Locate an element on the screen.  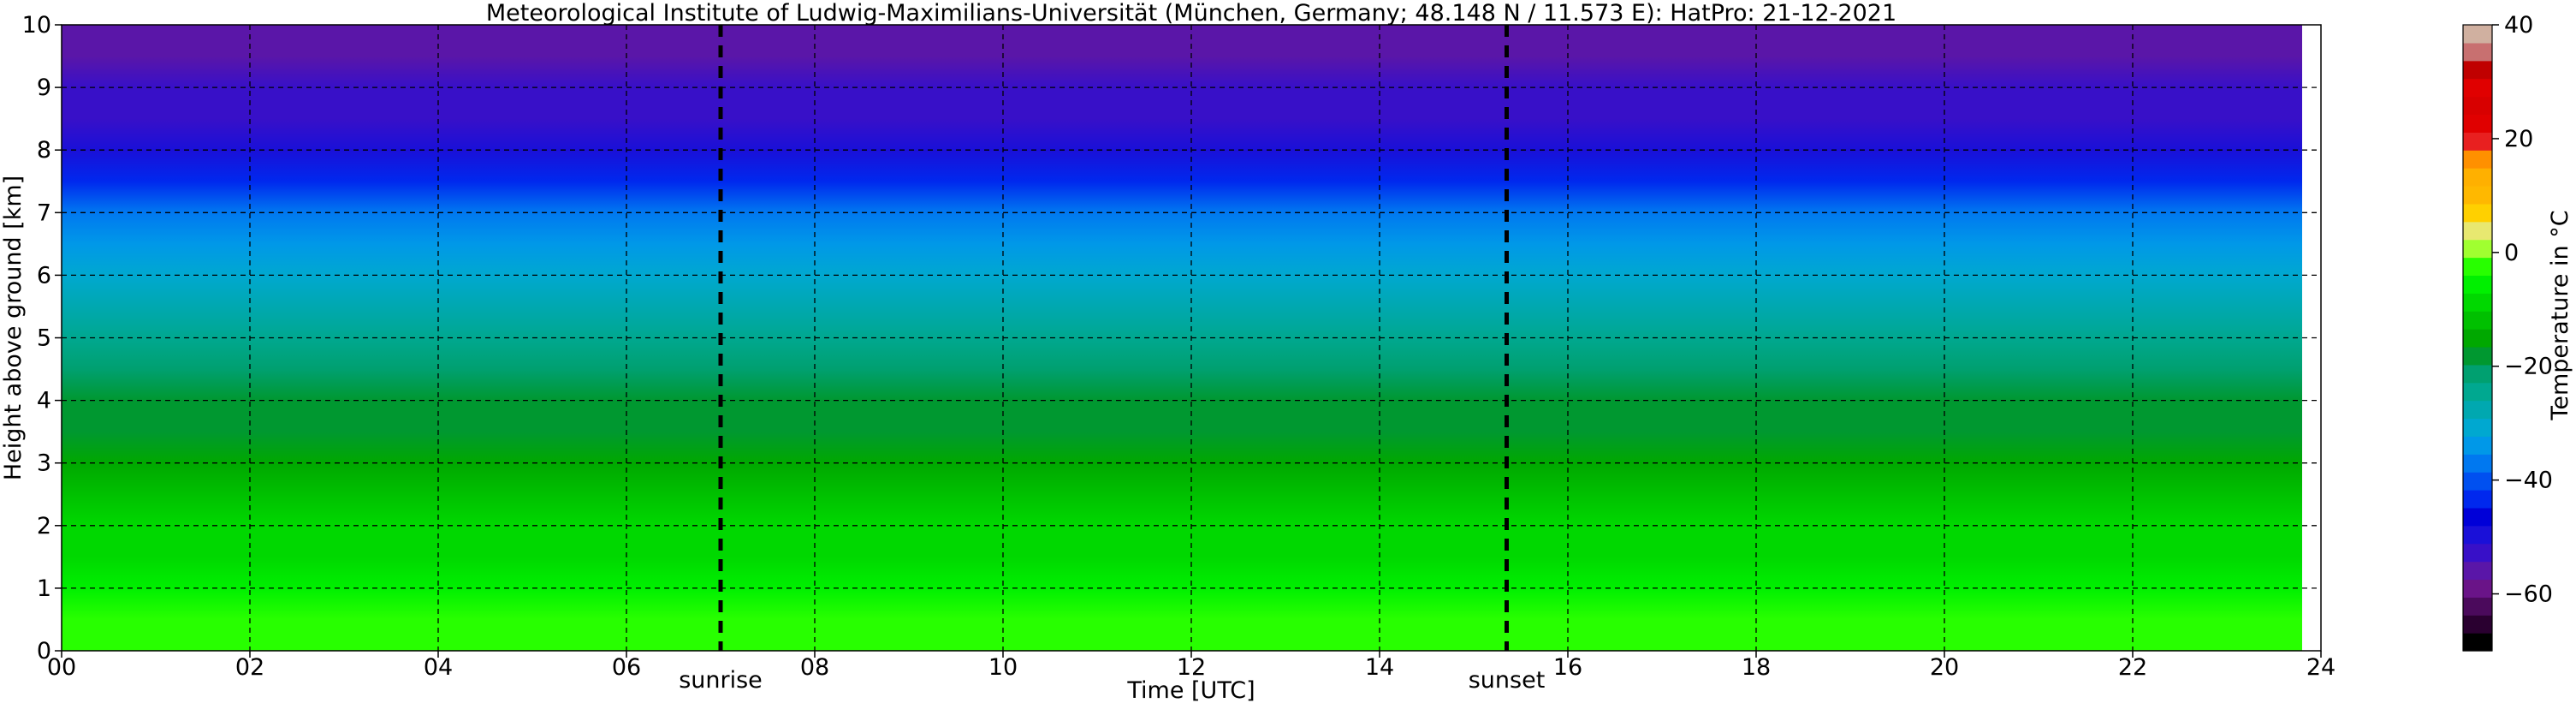
x-tick-label: 08 is located at coordinates (814, 667).